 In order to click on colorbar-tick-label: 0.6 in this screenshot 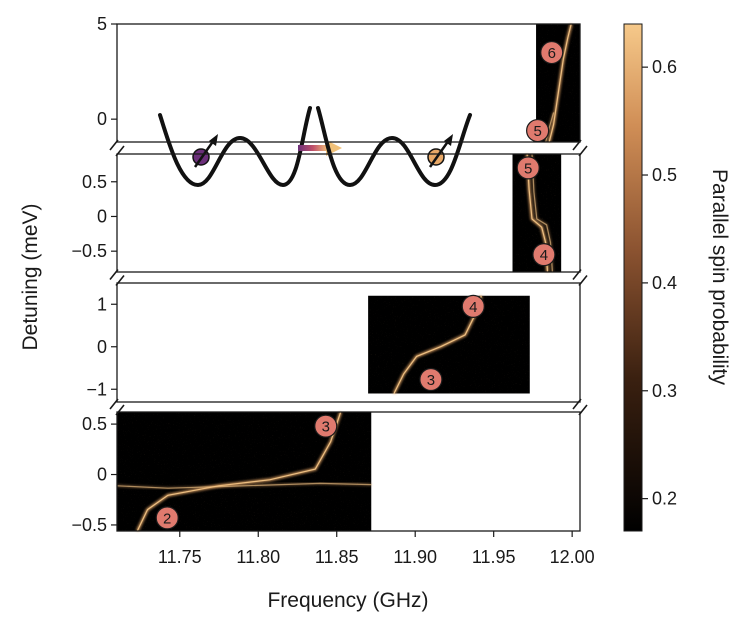, I will do `click(664, 67)`.